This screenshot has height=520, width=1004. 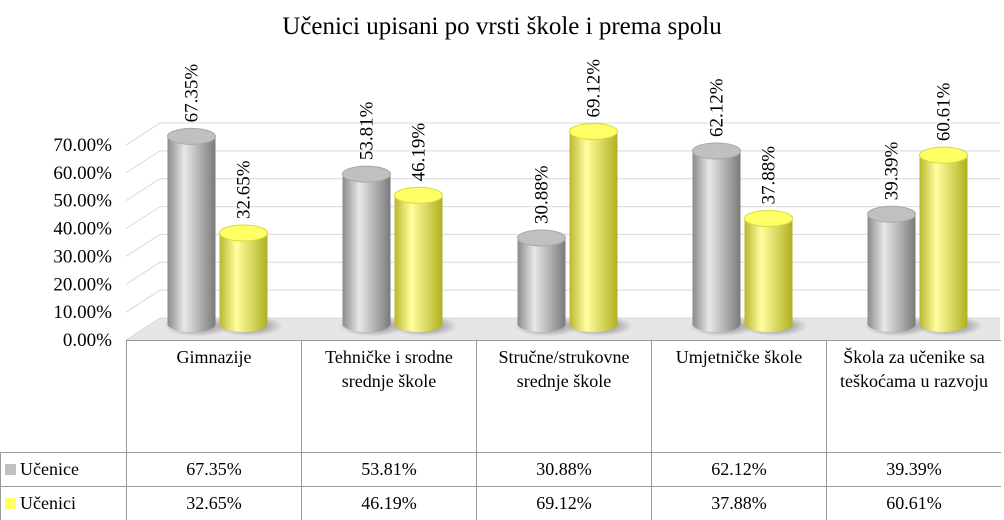 I want to click on data-label: 53.81%, so click(x=367, y=130).